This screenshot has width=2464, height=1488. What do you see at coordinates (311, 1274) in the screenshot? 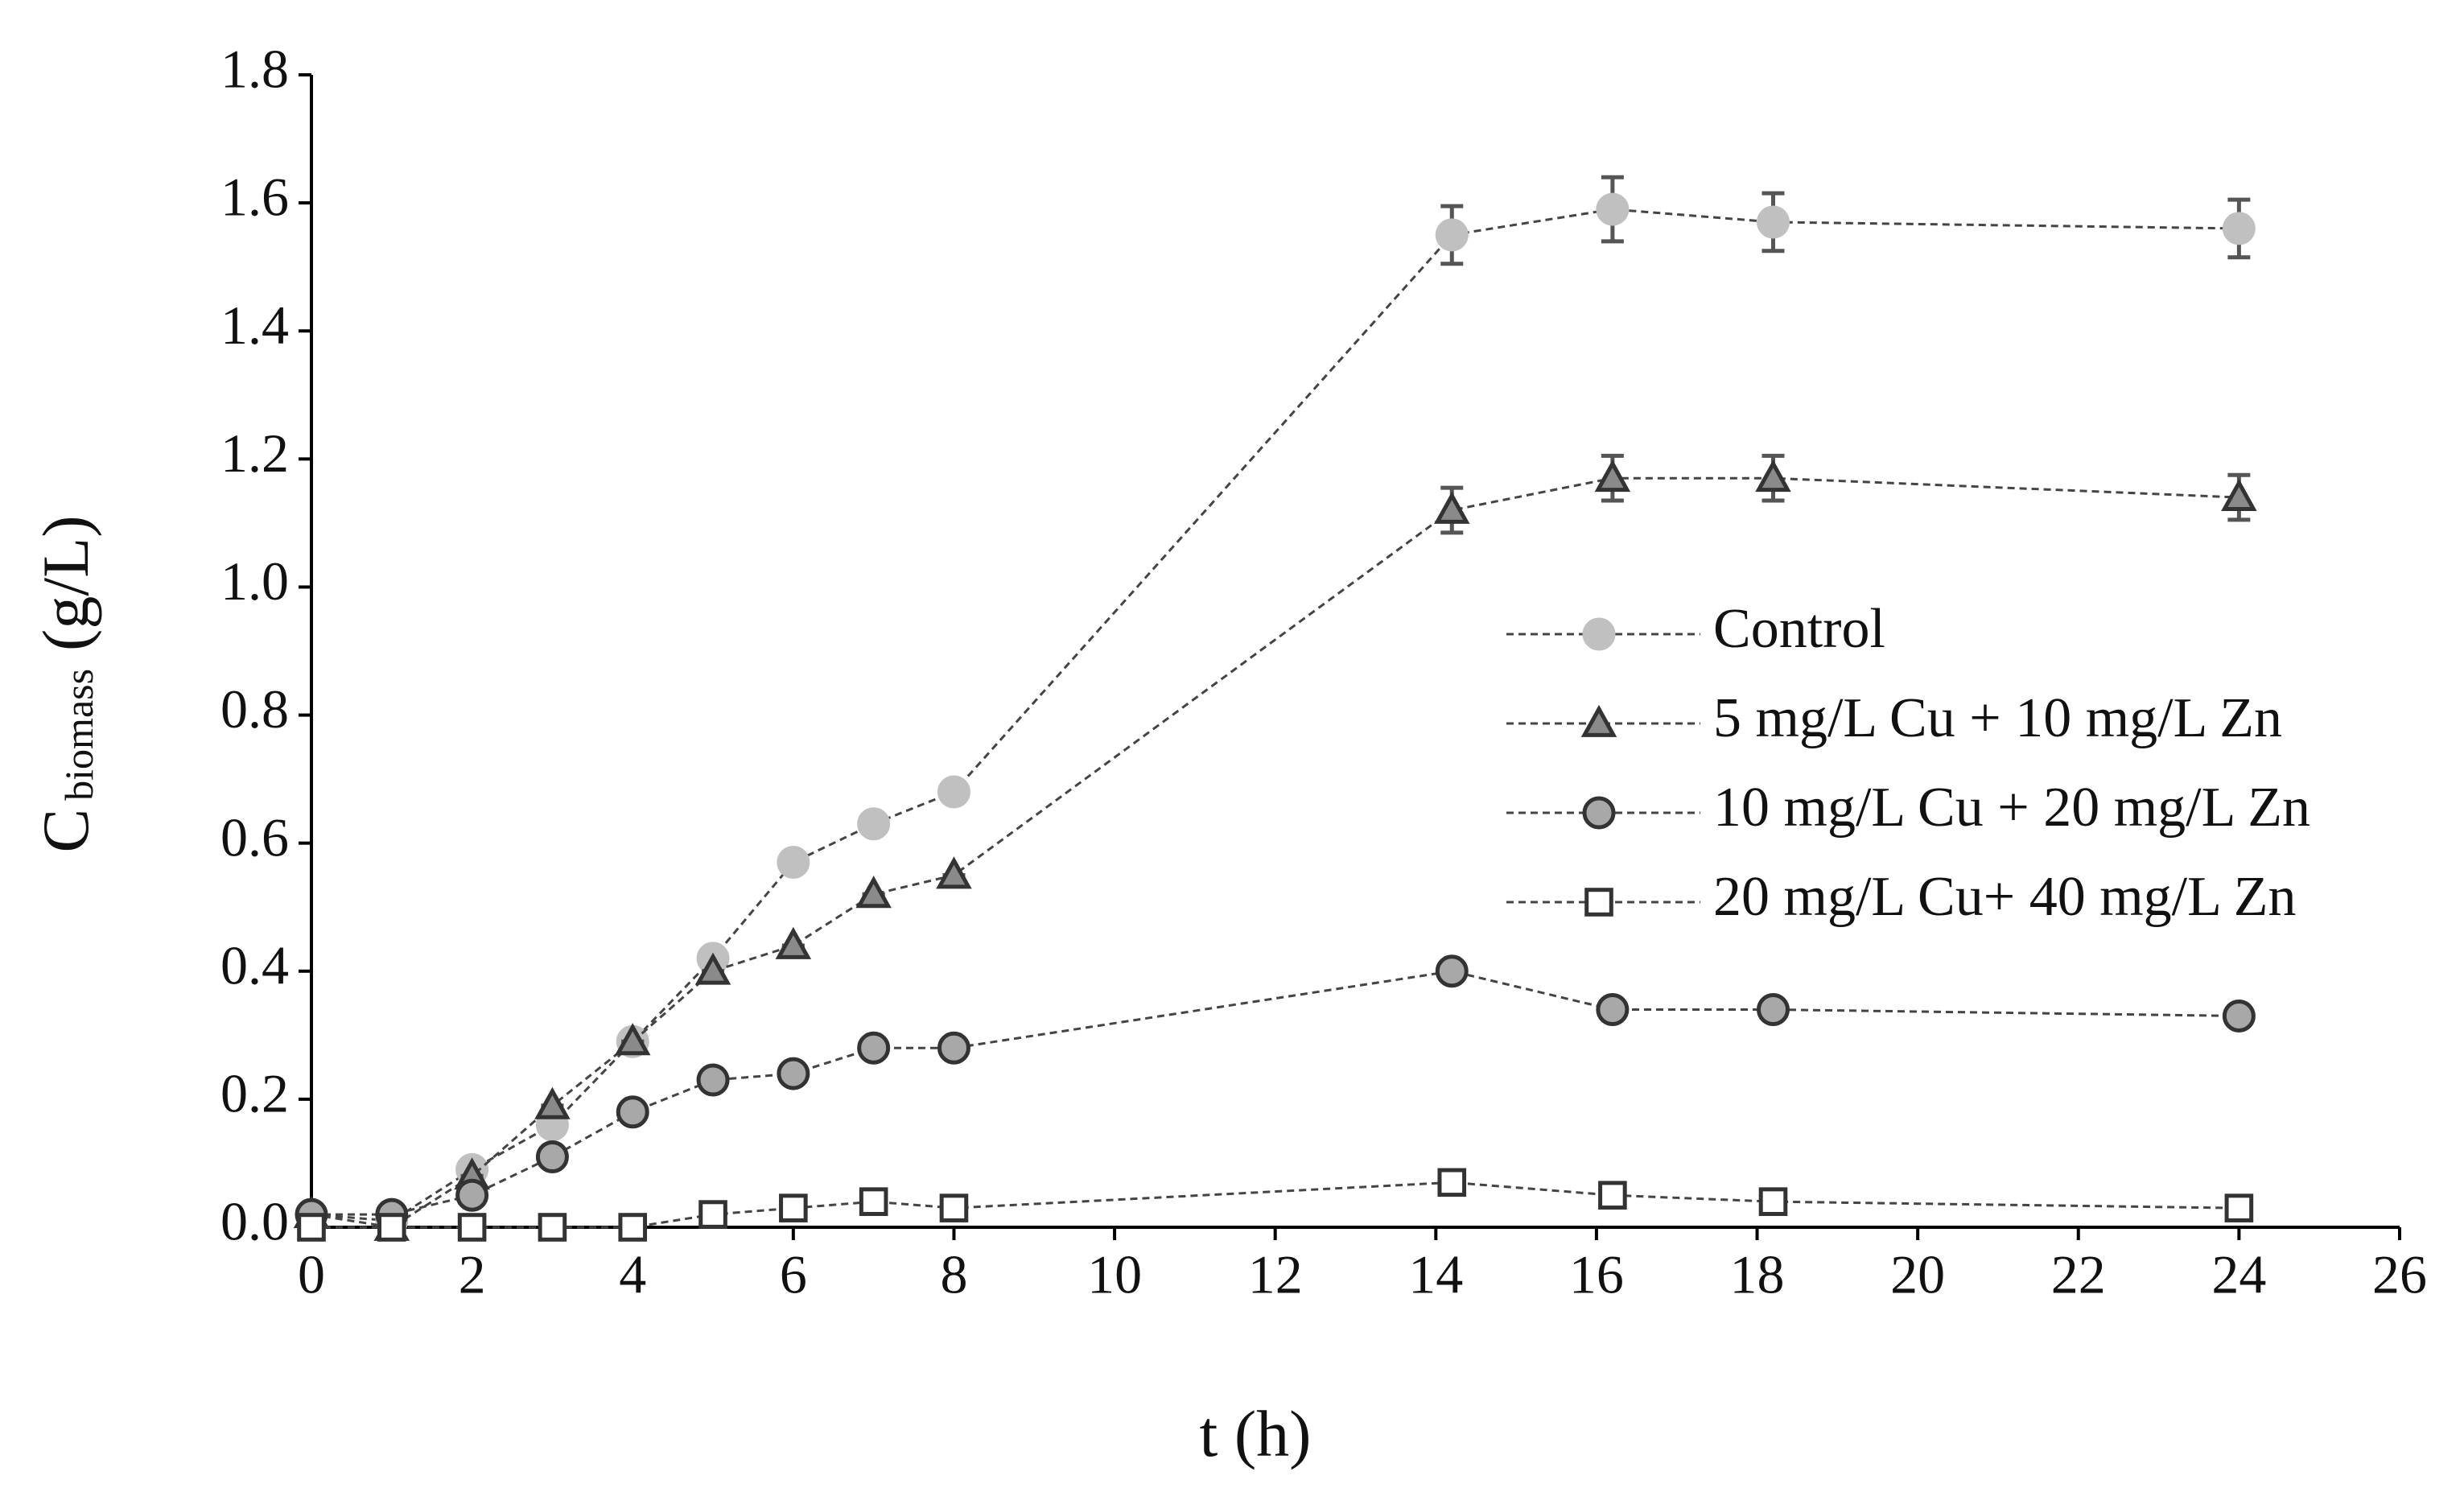
I see `x-tick-label: 0` at bounding box center [311, 1274].